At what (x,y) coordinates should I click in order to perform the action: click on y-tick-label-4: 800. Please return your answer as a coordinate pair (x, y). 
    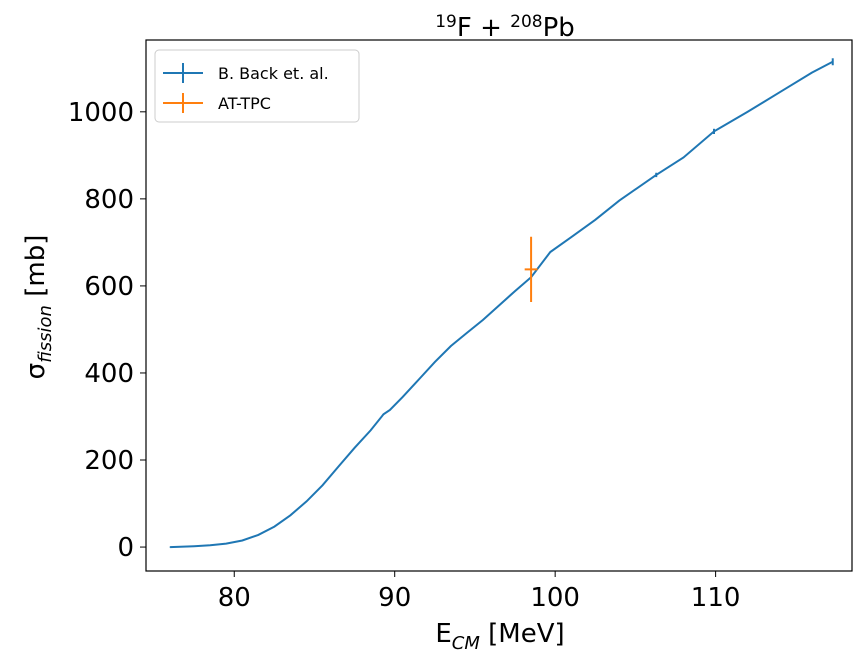
    Looking at the image, I should click on (109, 200).